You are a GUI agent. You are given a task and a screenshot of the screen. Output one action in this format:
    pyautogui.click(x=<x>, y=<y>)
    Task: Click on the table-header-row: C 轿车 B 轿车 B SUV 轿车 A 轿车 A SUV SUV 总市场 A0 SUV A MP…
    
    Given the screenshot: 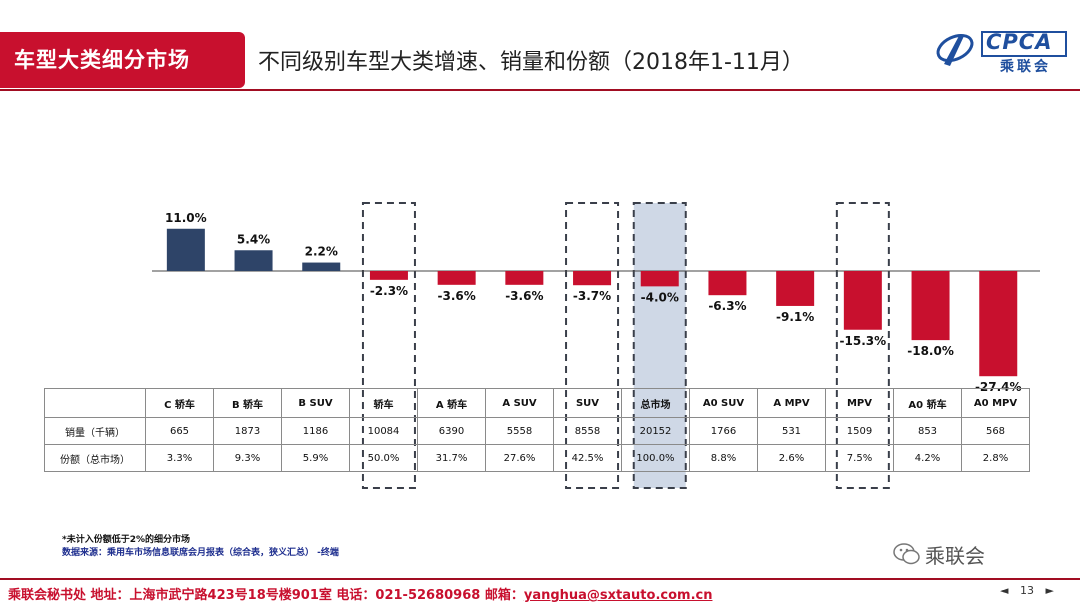 What is the action you would take?
    pyautogui.click(x=537, y=403)
    